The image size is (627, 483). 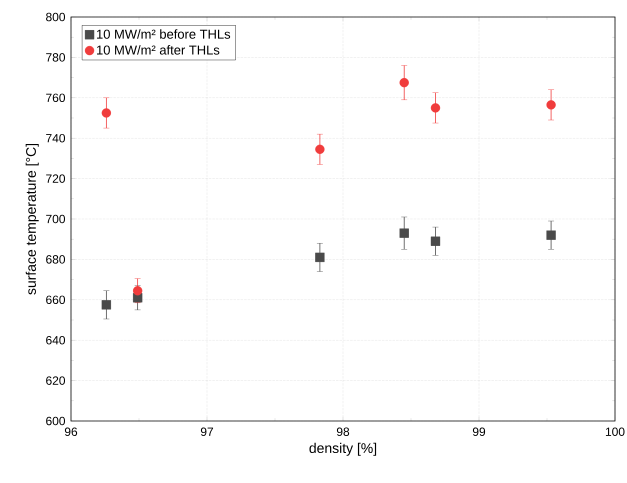 What do you see at coordinates (56, 219) in the screenshot?
I see `y-tick-label: 700` at bounding box center [56, 219].